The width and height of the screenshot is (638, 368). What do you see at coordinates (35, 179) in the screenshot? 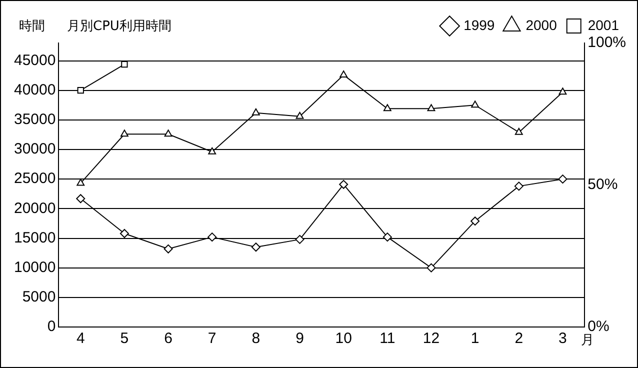
I see `y-tick-label: 25000` at bounding box center [35, 179].